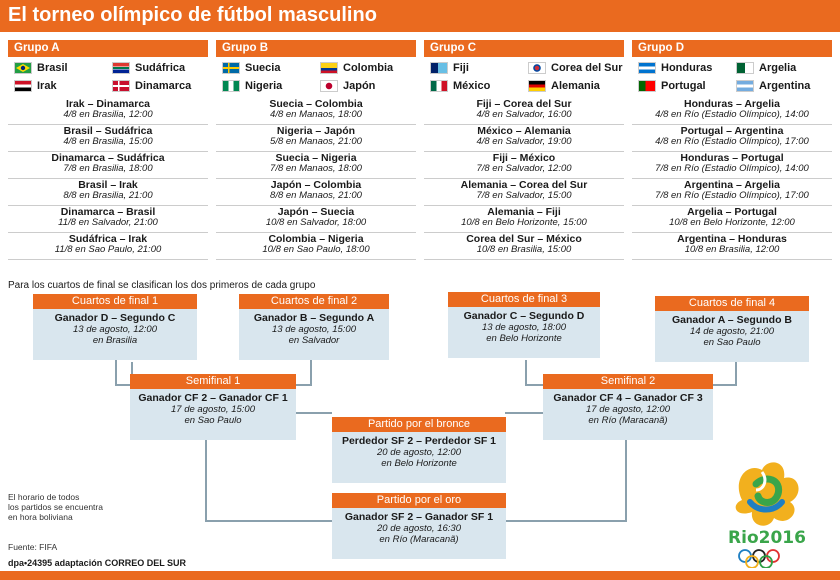 The width and height of the screenshot is (840, 580). I want to click on match-details: 4/8 en Salvador, 16:00, so click(524, 114).